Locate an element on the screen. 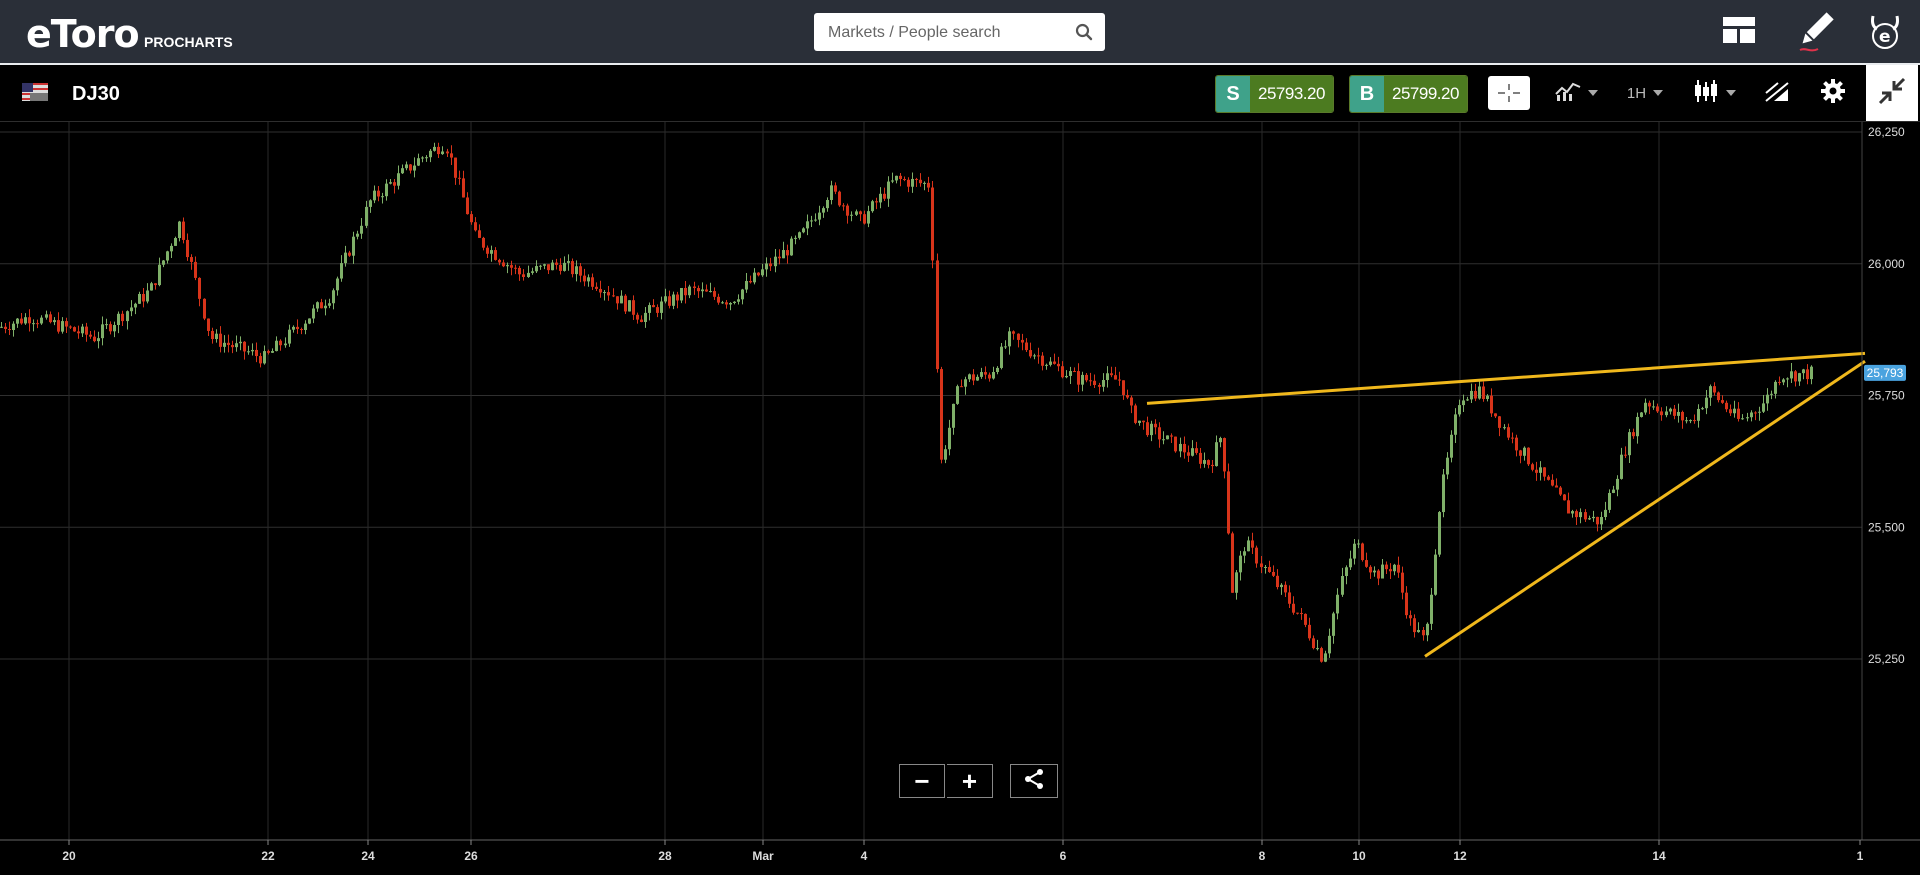 The height and width of the screenshot is (875, 1920). etoro-bull-icon: e is located at coordinates (1885, 33).